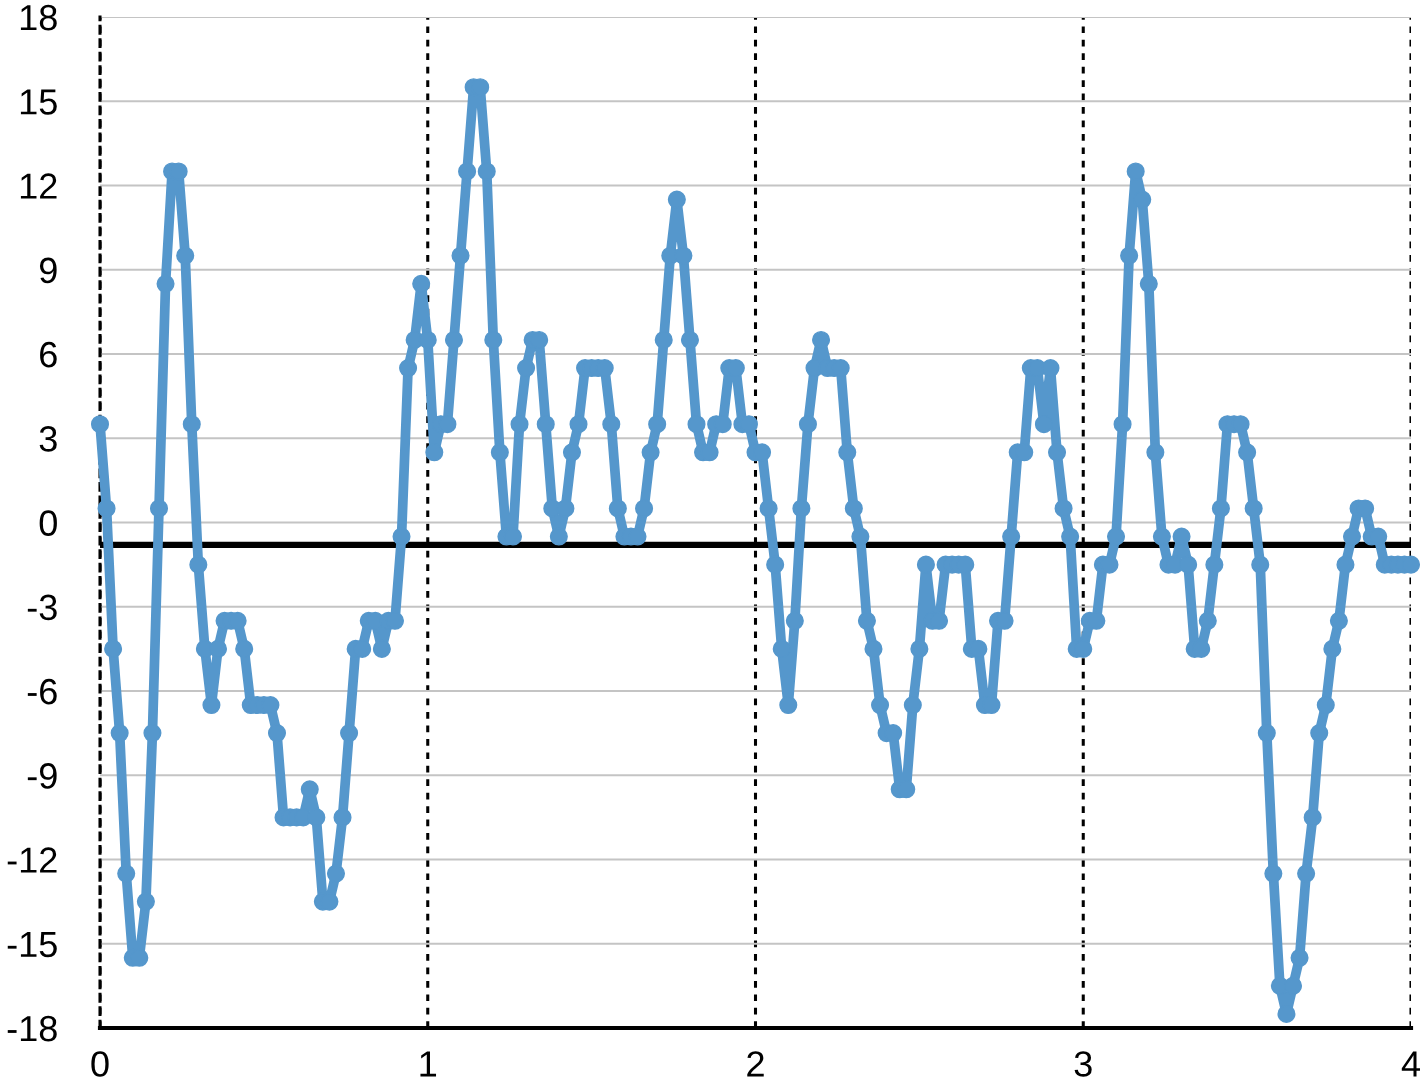  Describe the element at coordinates (42, 776) in the screenshot. I see `y-tick-label: -9` at that location.